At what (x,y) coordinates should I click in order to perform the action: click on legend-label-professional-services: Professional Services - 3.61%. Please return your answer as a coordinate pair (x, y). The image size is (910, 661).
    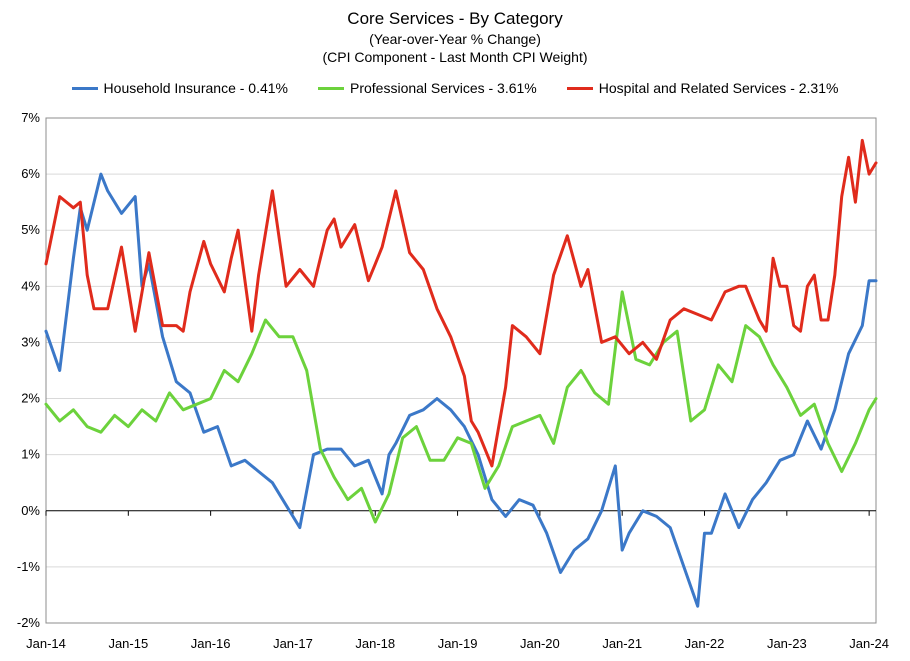
    Looking at the image, I should click on (443, 88).